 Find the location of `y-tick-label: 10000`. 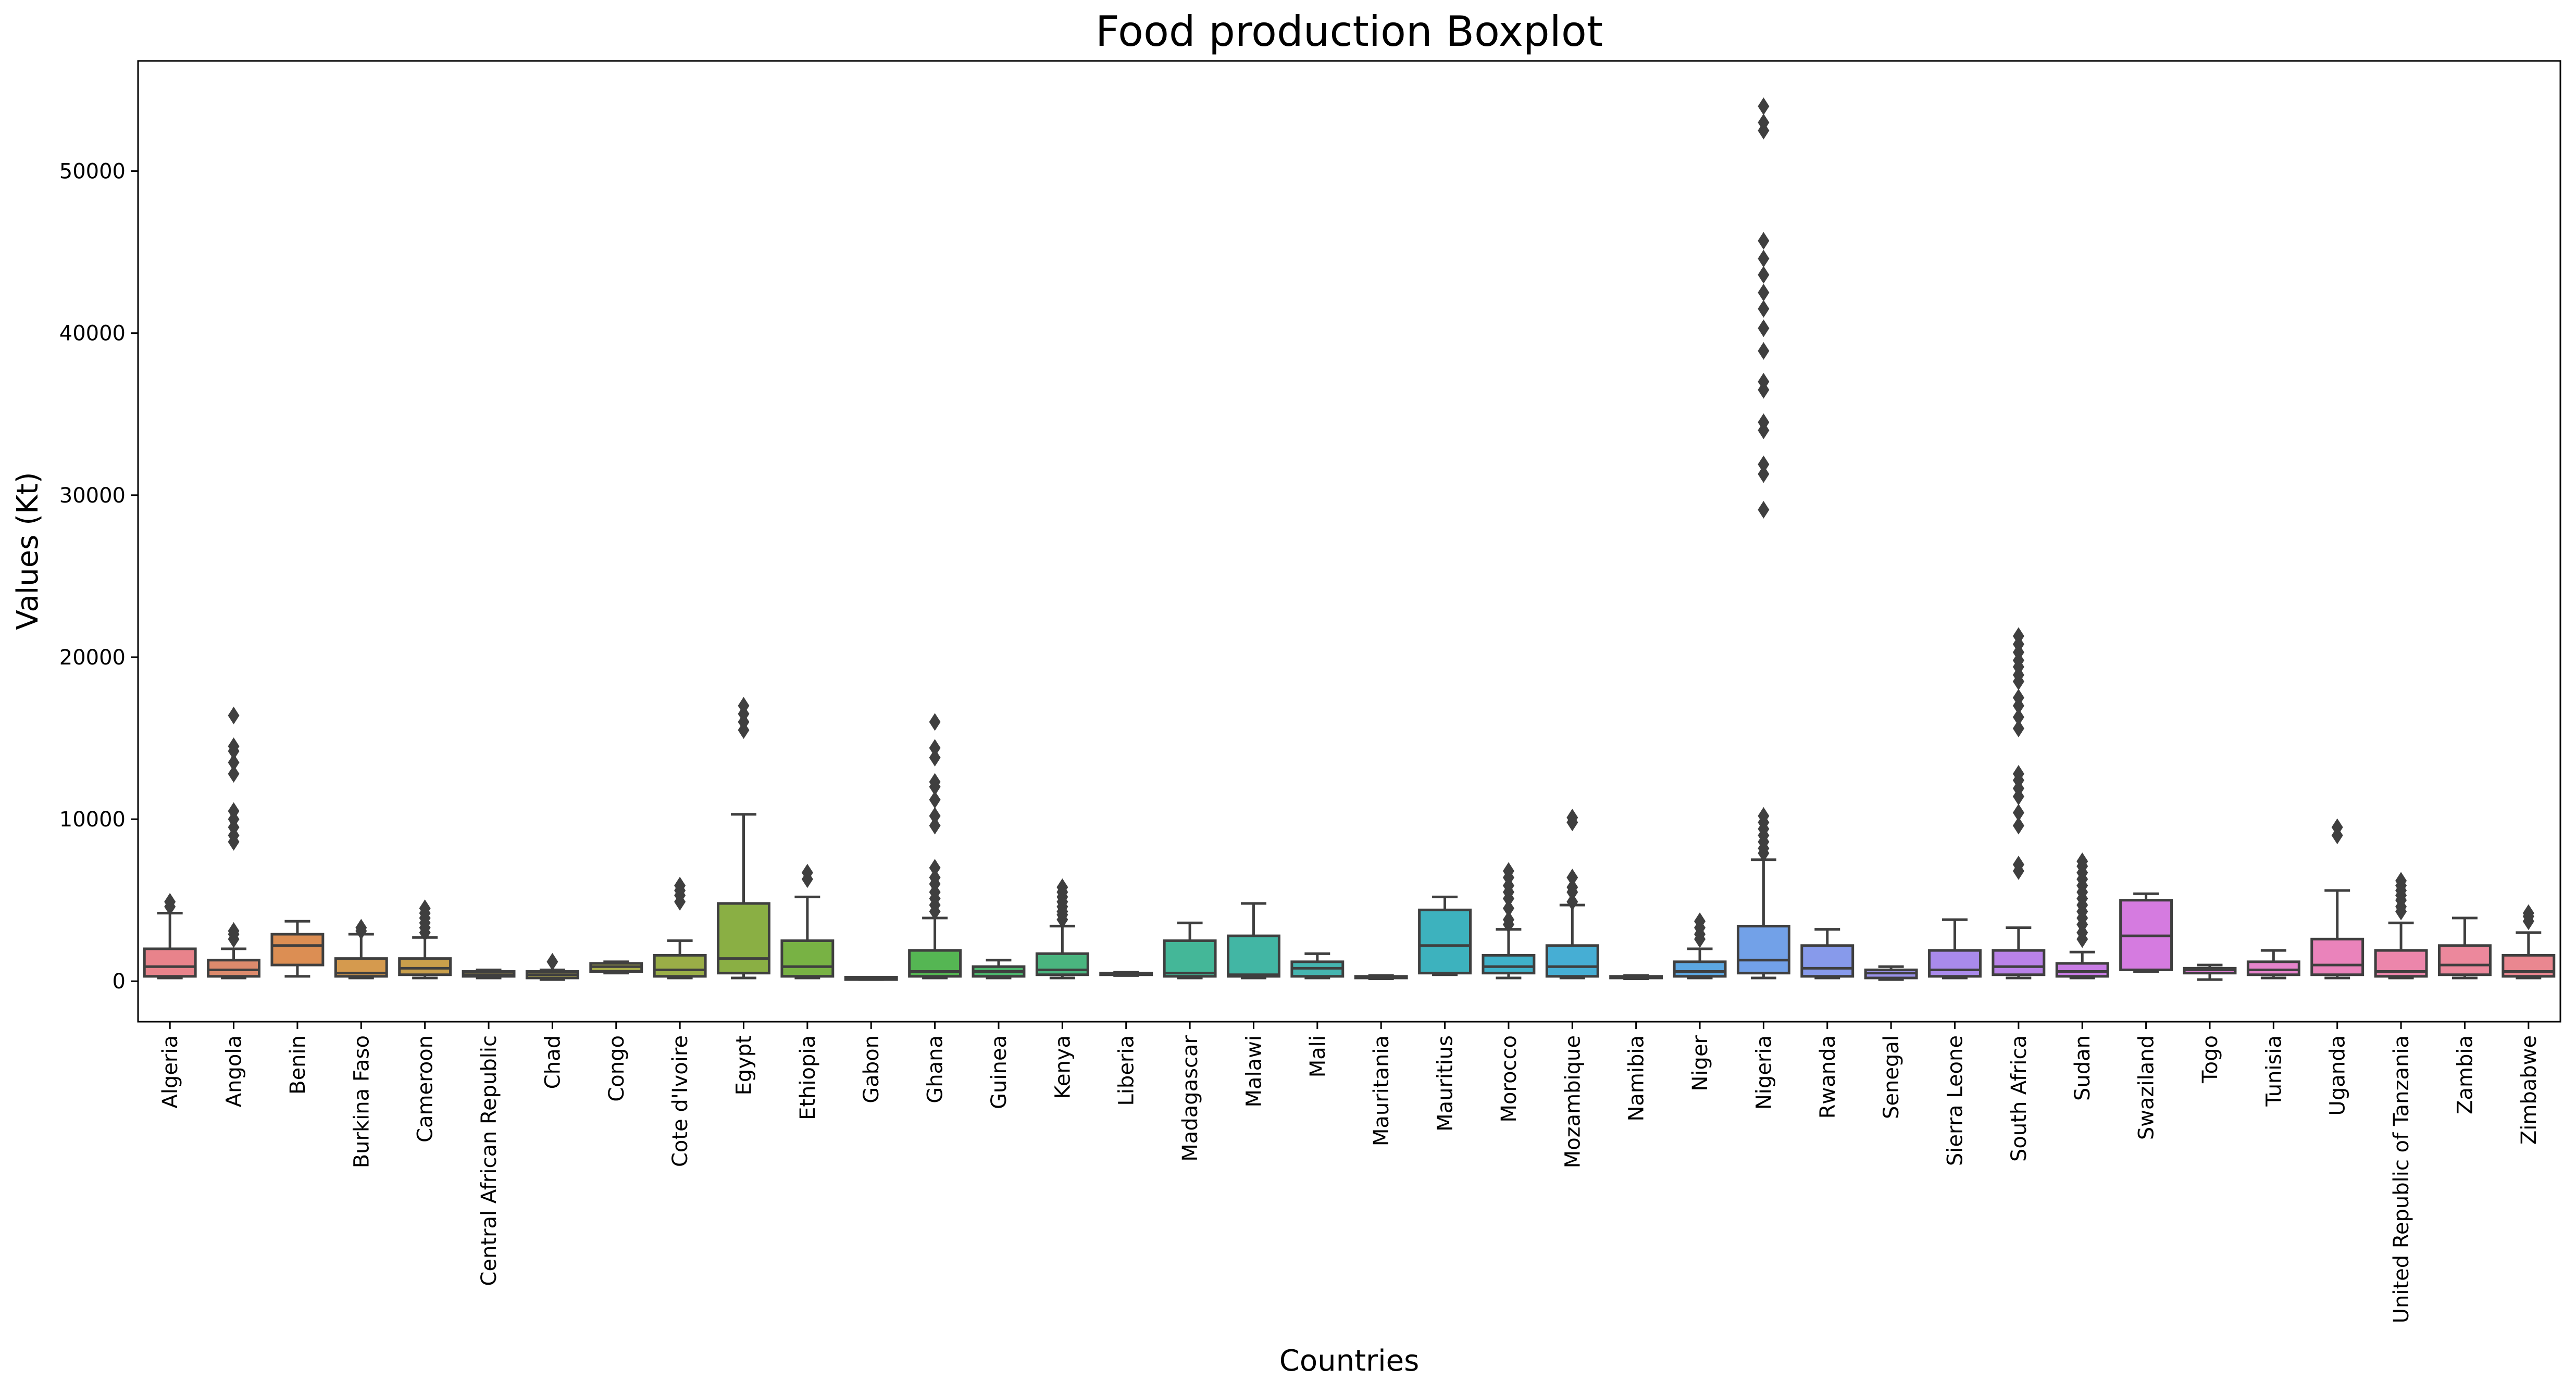

y-tick-label: 10000 is located at coordinates (92, 820).